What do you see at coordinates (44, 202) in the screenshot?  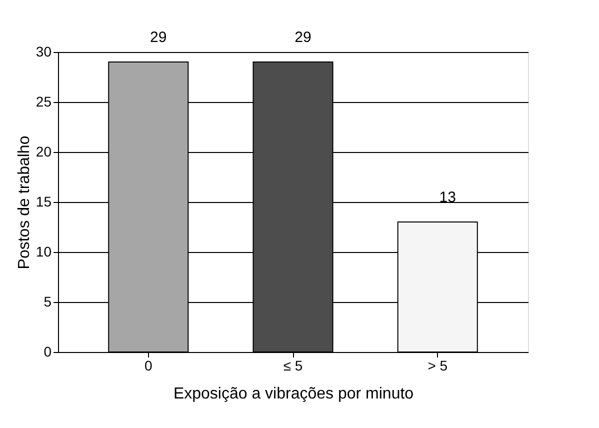 I see `y-tick-label: 15` at bounding box center [44, 202].